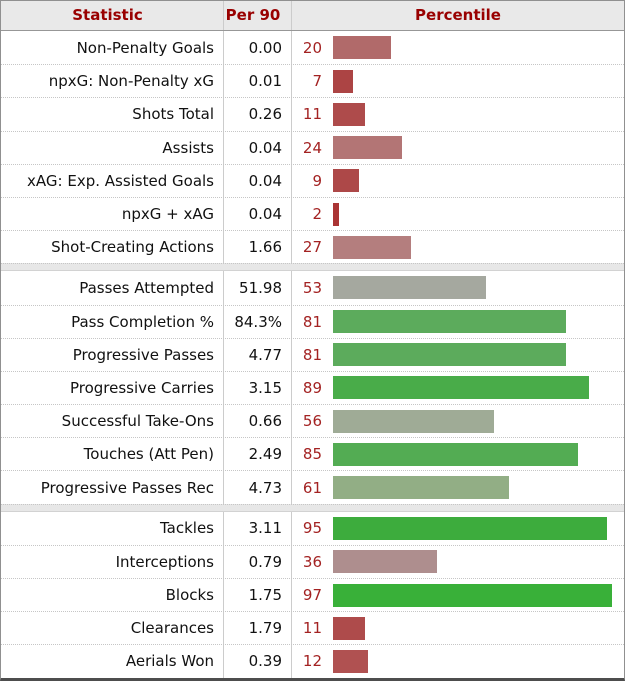  What do you see at coordinates (458, 15) in the screenshot?
I see `header-percentile: Percentile` at bounding box center [458, 15].